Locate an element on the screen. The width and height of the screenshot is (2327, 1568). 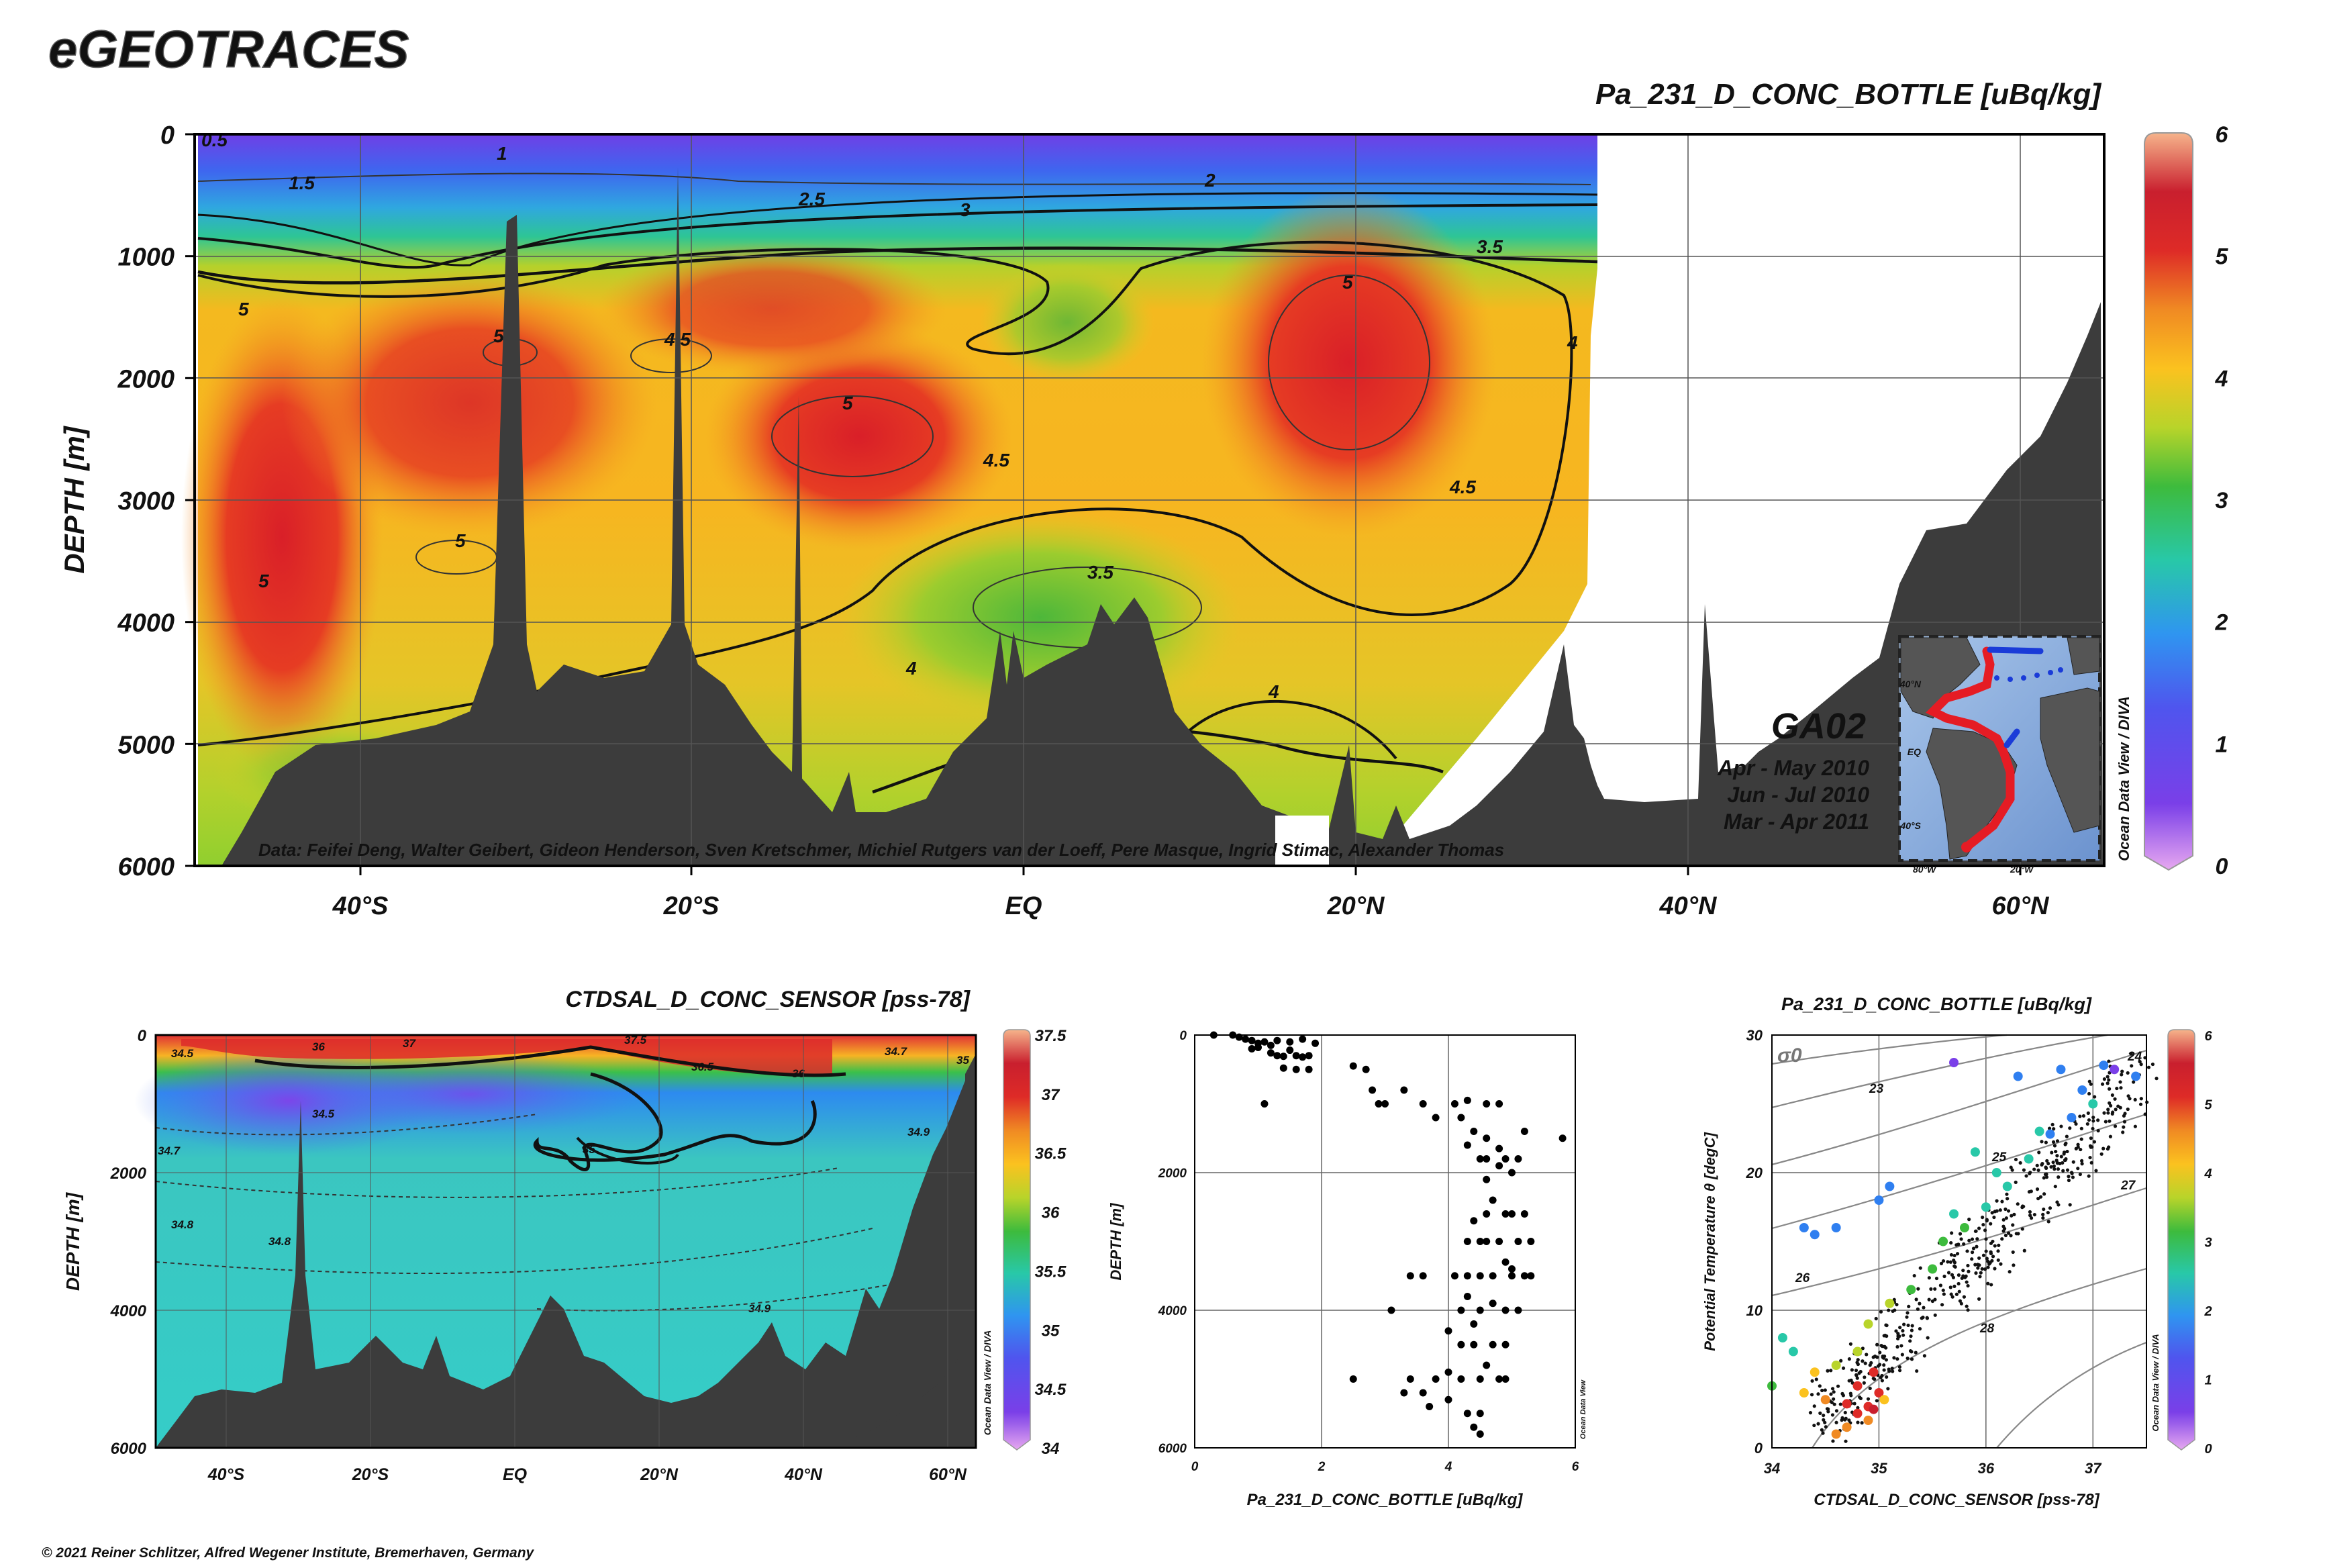
sal-contour-label: 36 is located at coordinates (318, 1046).